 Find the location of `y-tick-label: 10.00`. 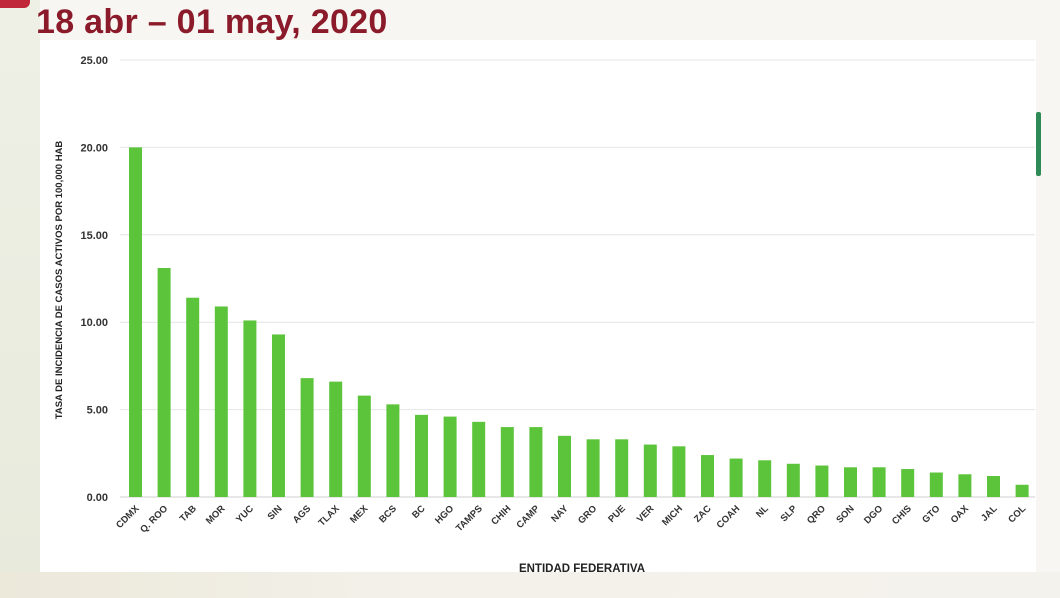

y-tick-label: 10.00 is located at coordinates (94, 323).